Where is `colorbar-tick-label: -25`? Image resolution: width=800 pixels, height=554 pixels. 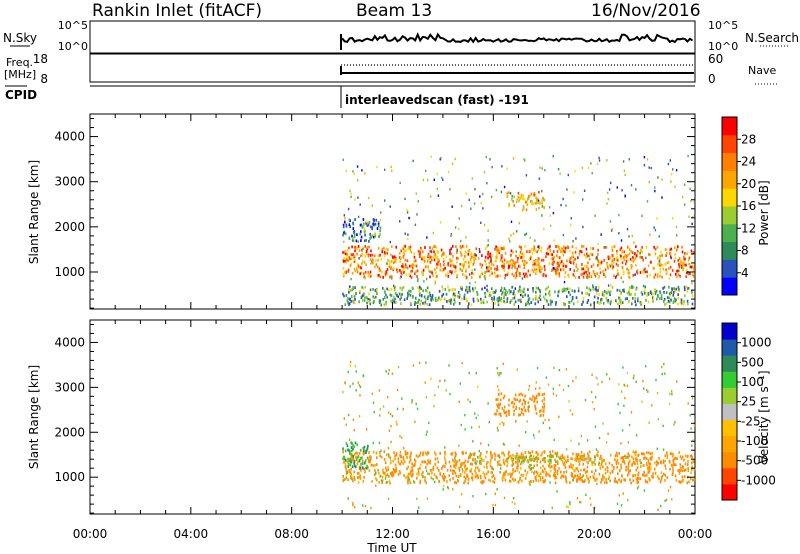
colorbar-tick-label: -25 is located at coordinates (751, 421).